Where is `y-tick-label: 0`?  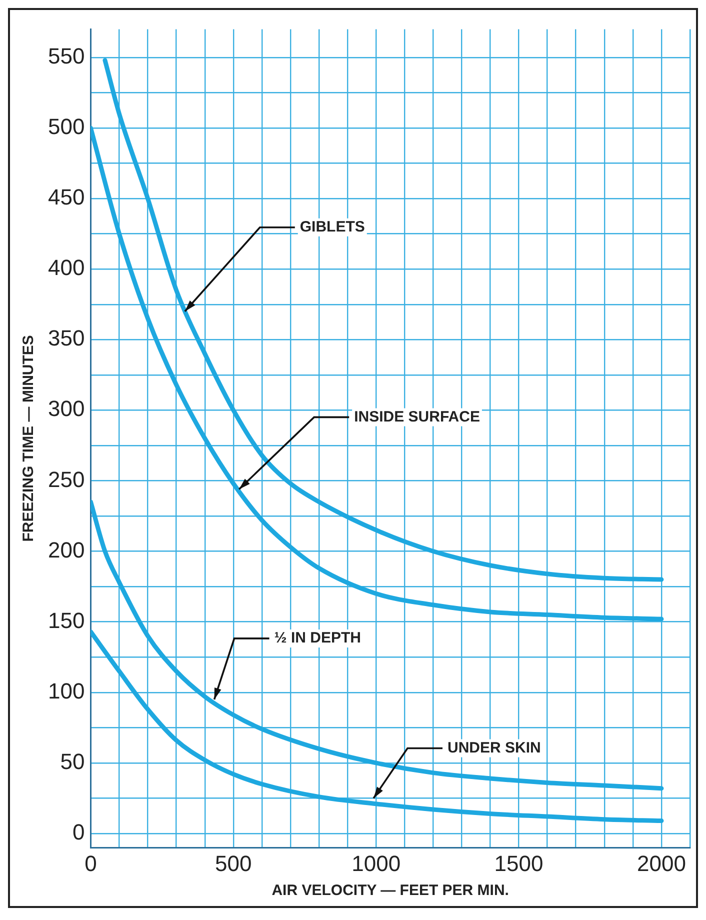
y-tick-label: 0 is located at coordinates (78, 832).